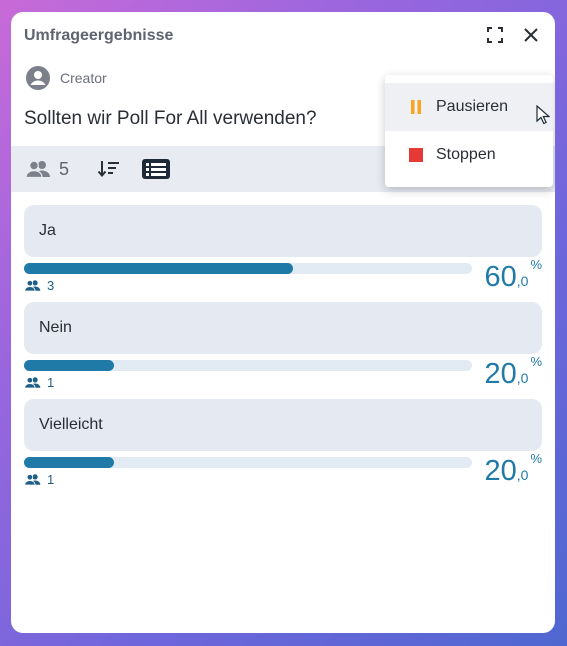 This screenshot has height=646, width=567. What do you see at coordinates (416, 107) in the screenshot?
I see `pause-icon` at bounding box center [416, 107].